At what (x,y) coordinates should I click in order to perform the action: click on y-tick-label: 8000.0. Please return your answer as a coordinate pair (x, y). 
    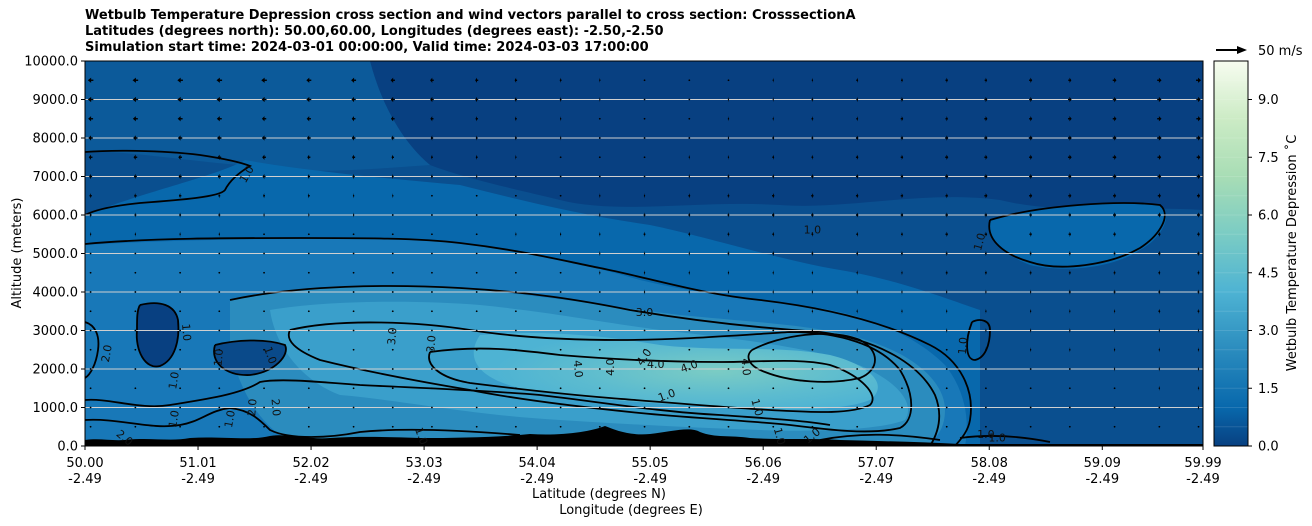
    Looking at the image, I should click on (56, 139).